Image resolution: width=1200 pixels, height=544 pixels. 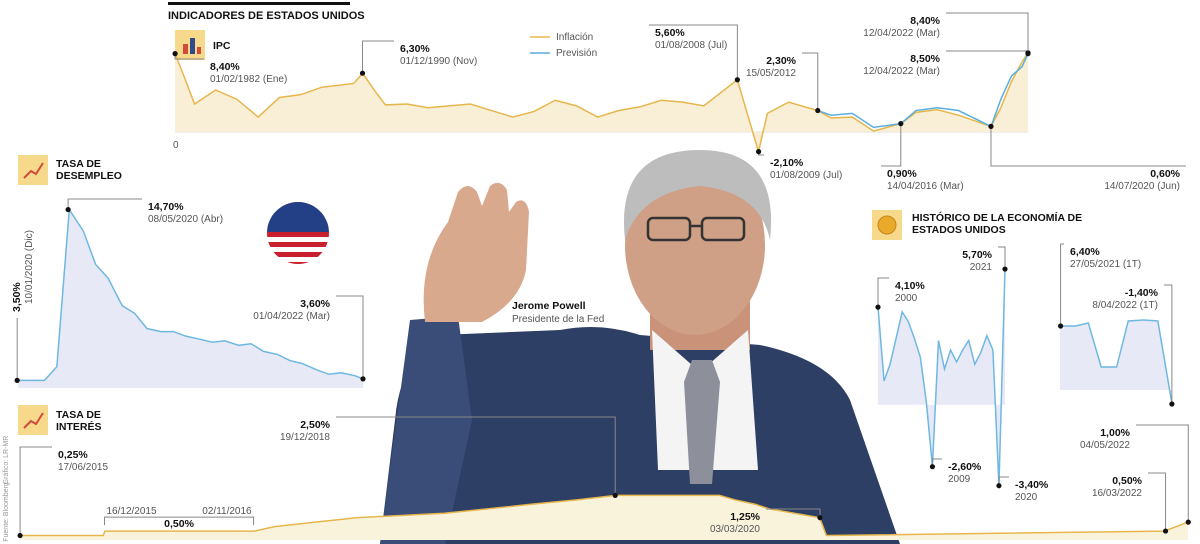 What do you see at coordinates (1032, 485) in the screenshot?
I see `annotation-value: -3,40%` at bounding box center [1032, 485].